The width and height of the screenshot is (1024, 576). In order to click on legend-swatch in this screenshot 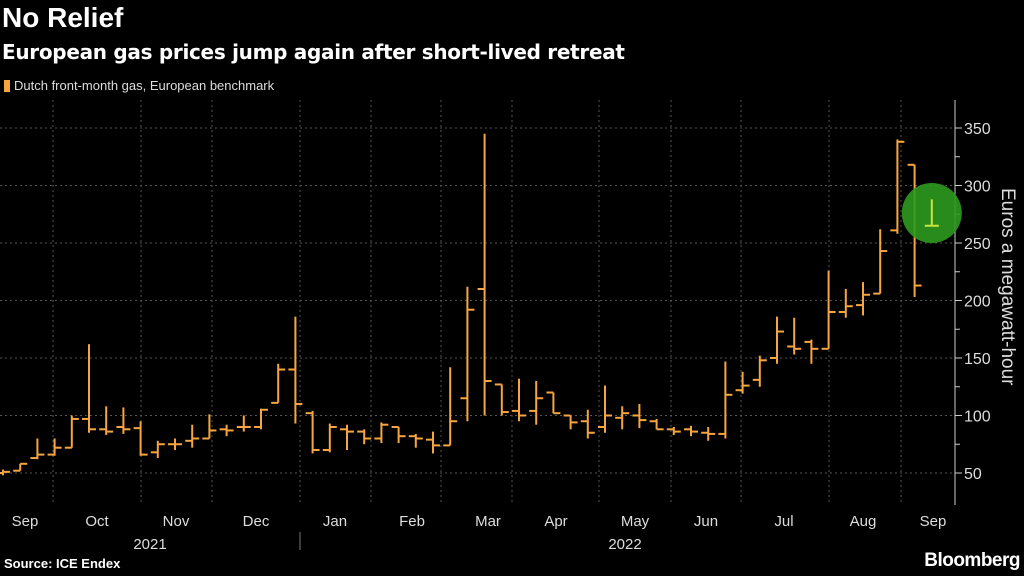, I will do `click(7, 85)`.